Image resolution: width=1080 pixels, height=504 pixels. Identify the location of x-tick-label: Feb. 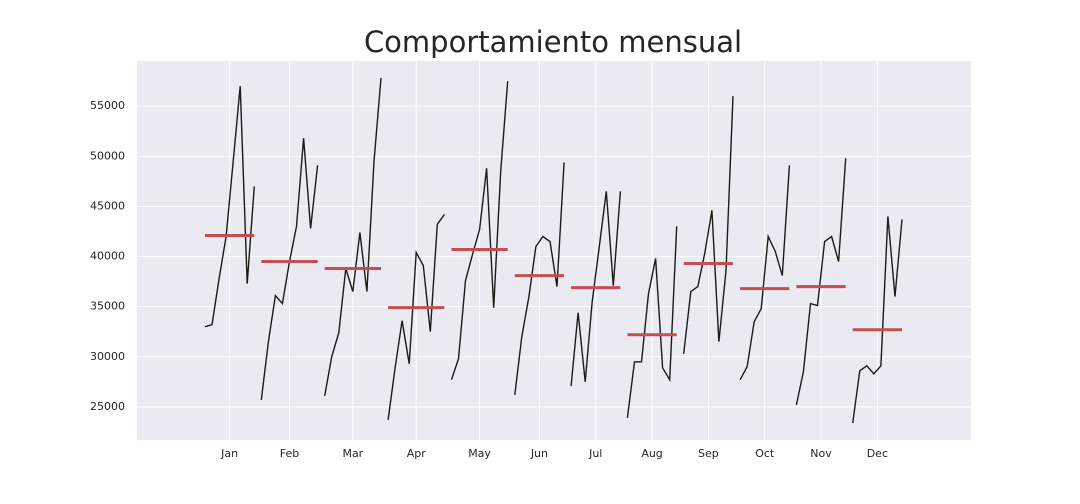
(289, 453).